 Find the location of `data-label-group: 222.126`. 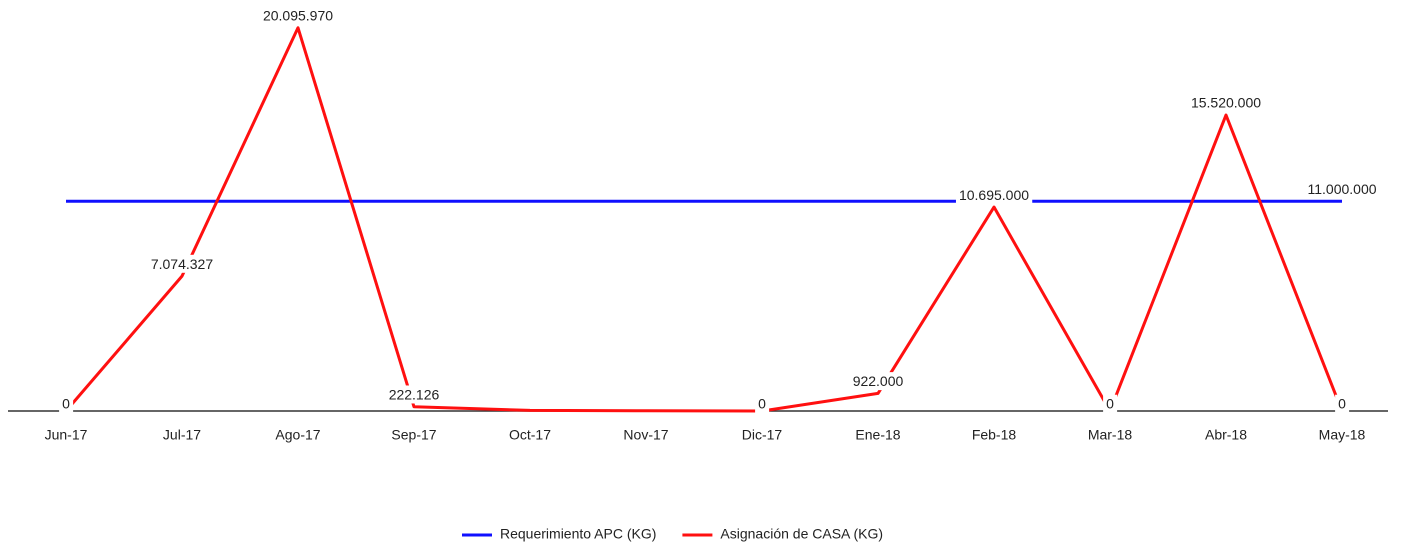

data-label-group: 222.126 is located at coordinates (414, 394).